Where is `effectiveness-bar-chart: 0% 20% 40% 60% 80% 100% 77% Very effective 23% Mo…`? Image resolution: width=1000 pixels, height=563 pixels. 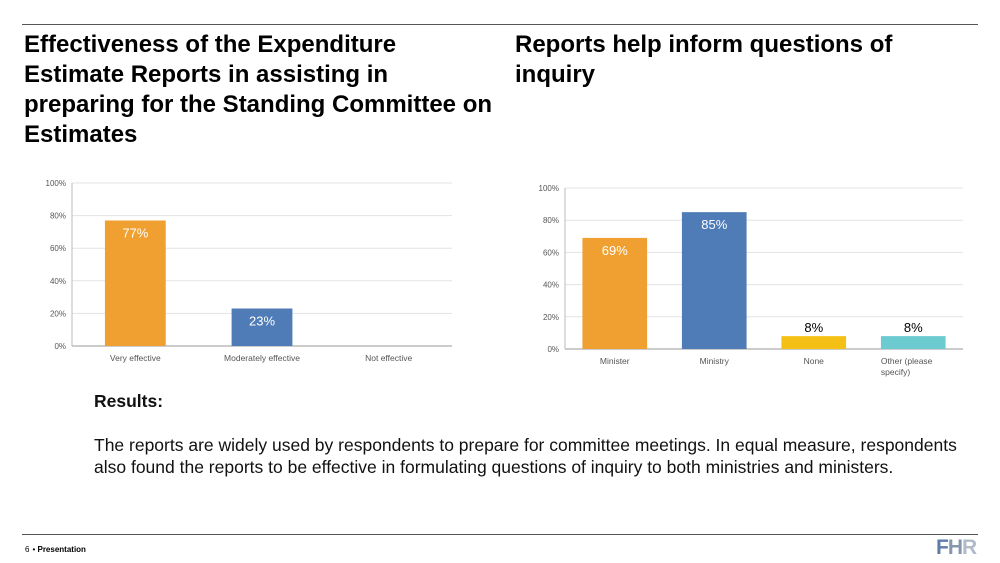 effectiveness-bar-chart: 0% 20% 40% 60% 80% 100% 77% Very effective 23% Mo… is located at coordinates (249, 271).